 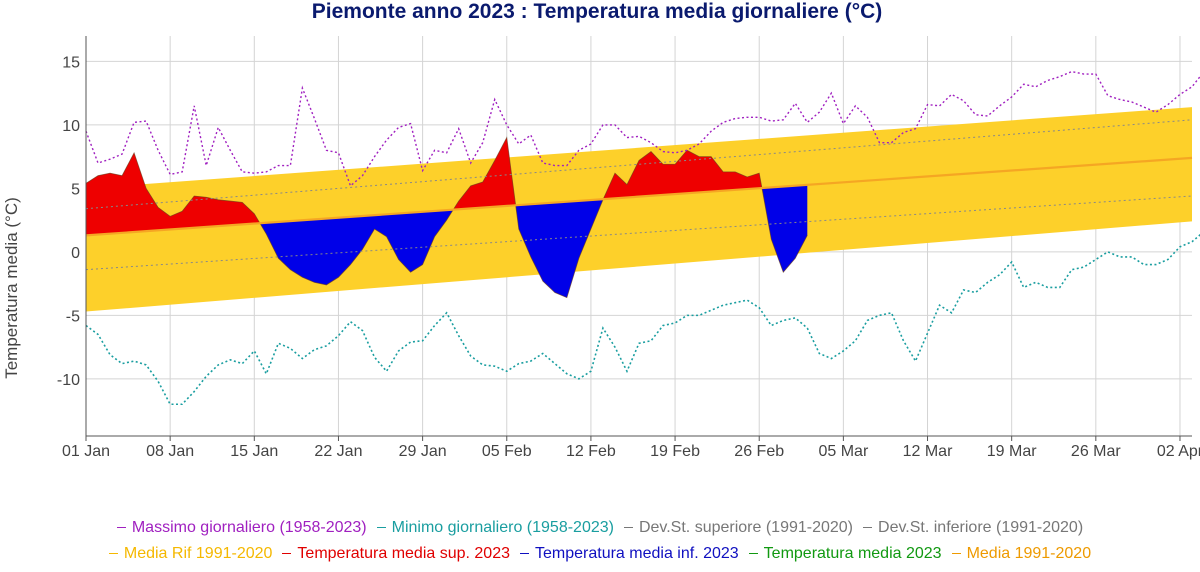 What do you see at coordinates (403, 553) in the screenshot?
I see `legend-label: Temperatura media sup. 2023` at bounding box center [403, 553].